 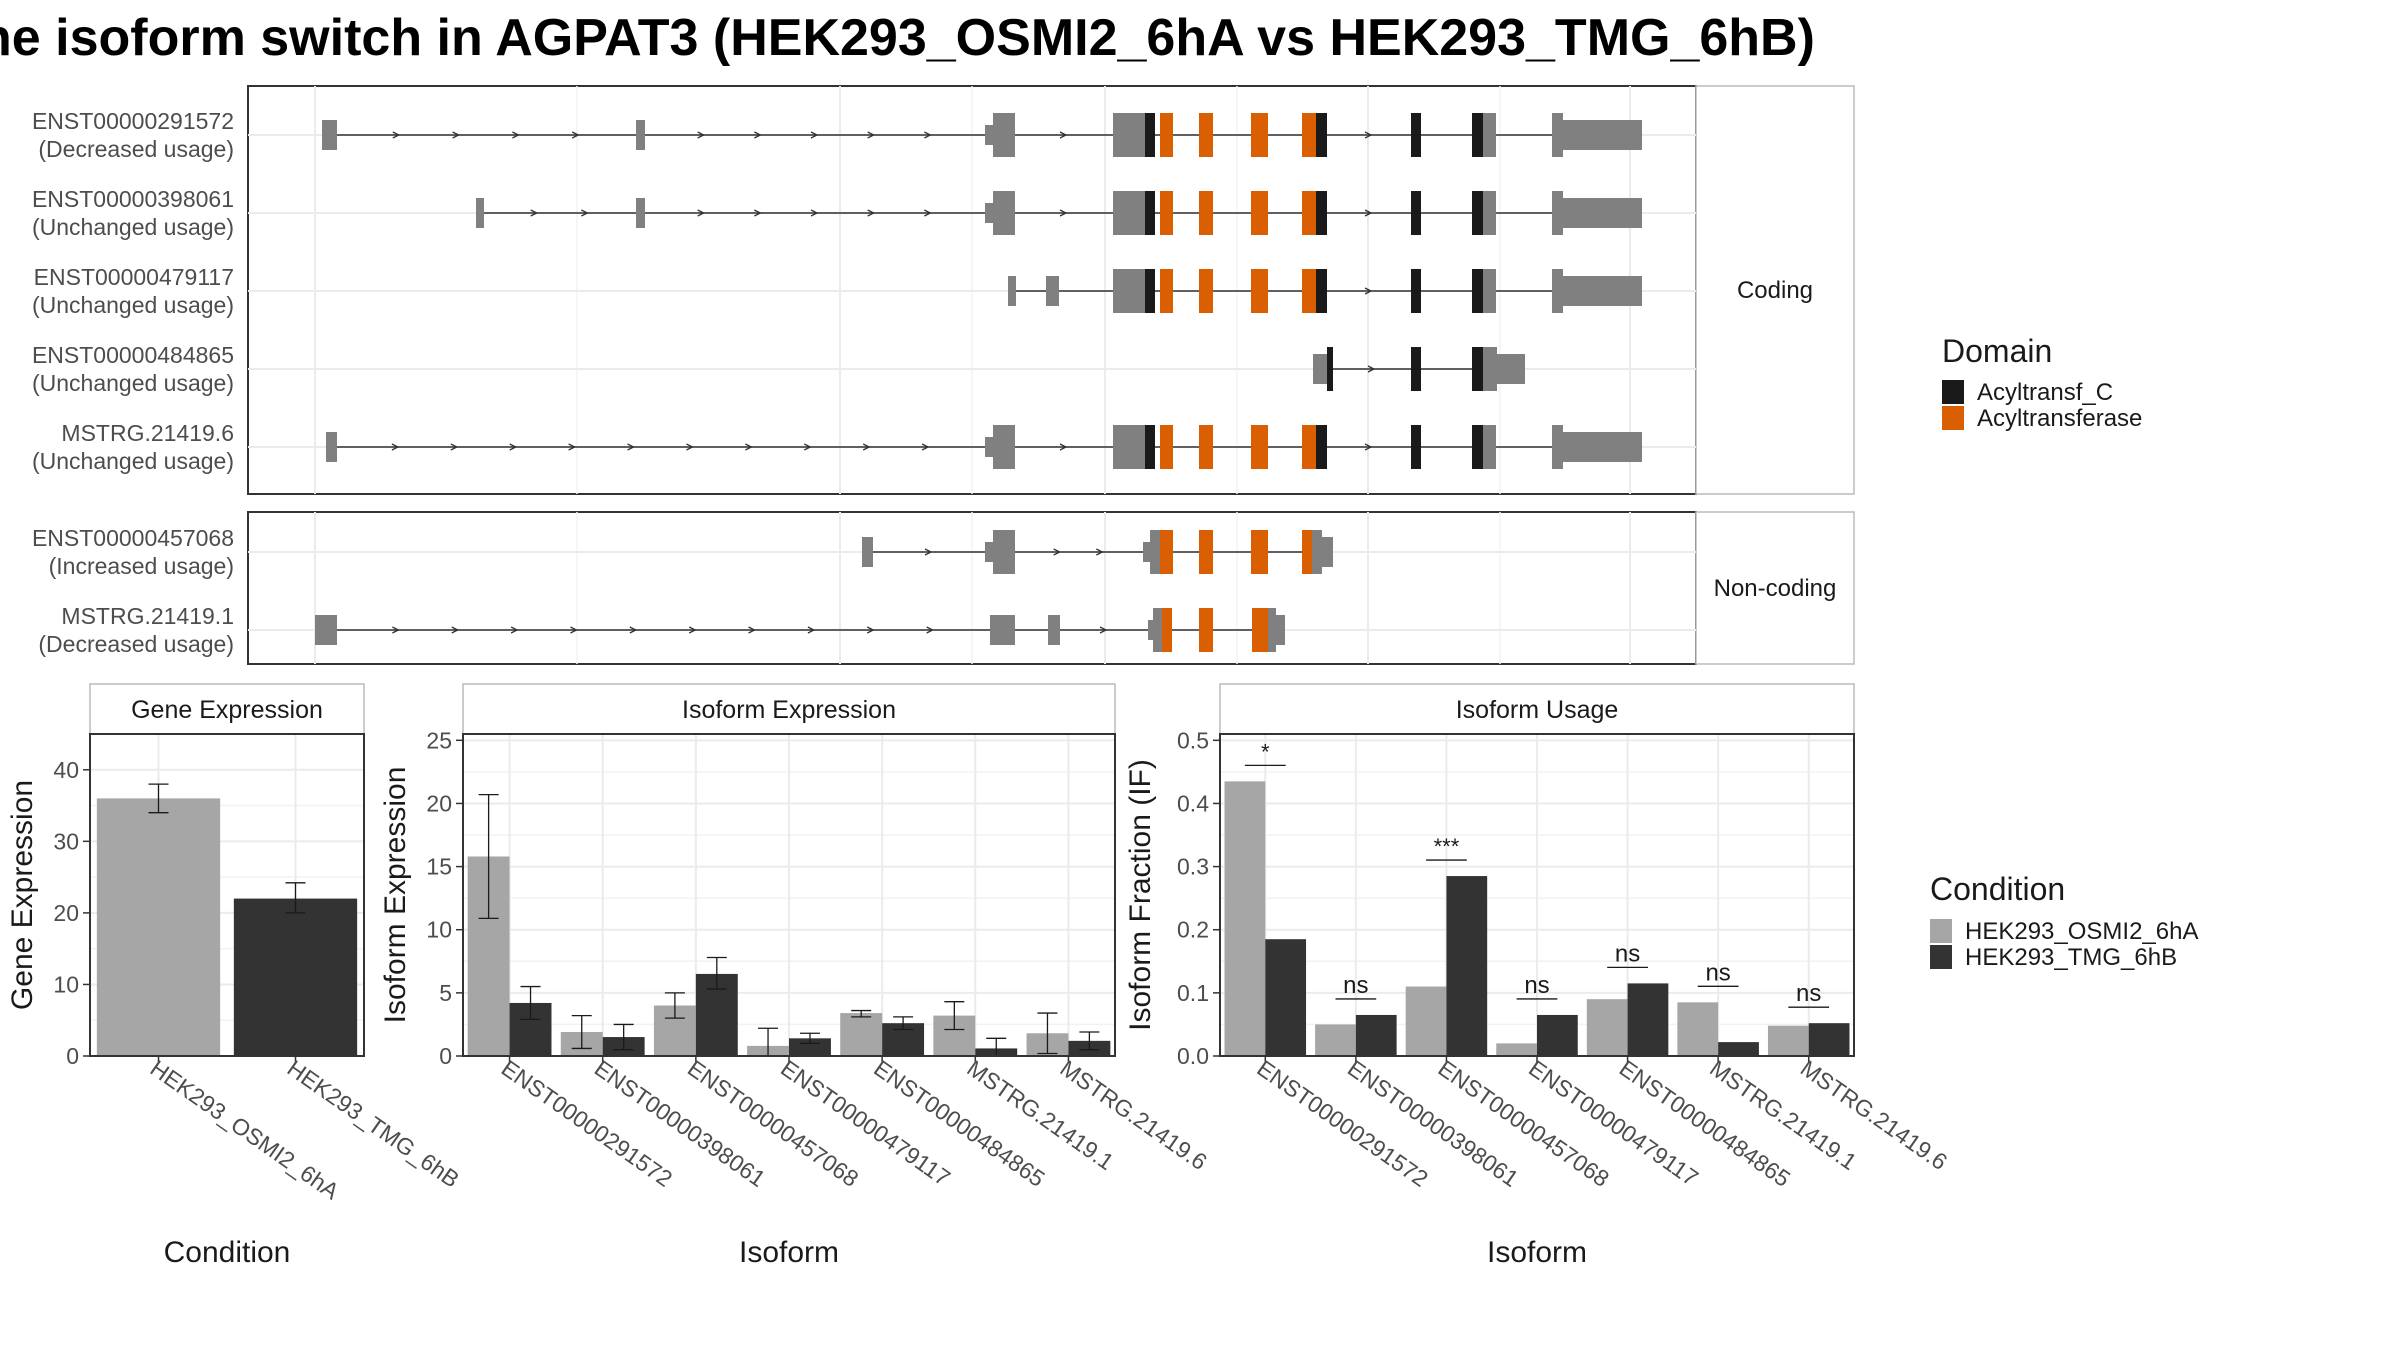 I want to click on significance-label: ns, so click(x=1627, y=953).